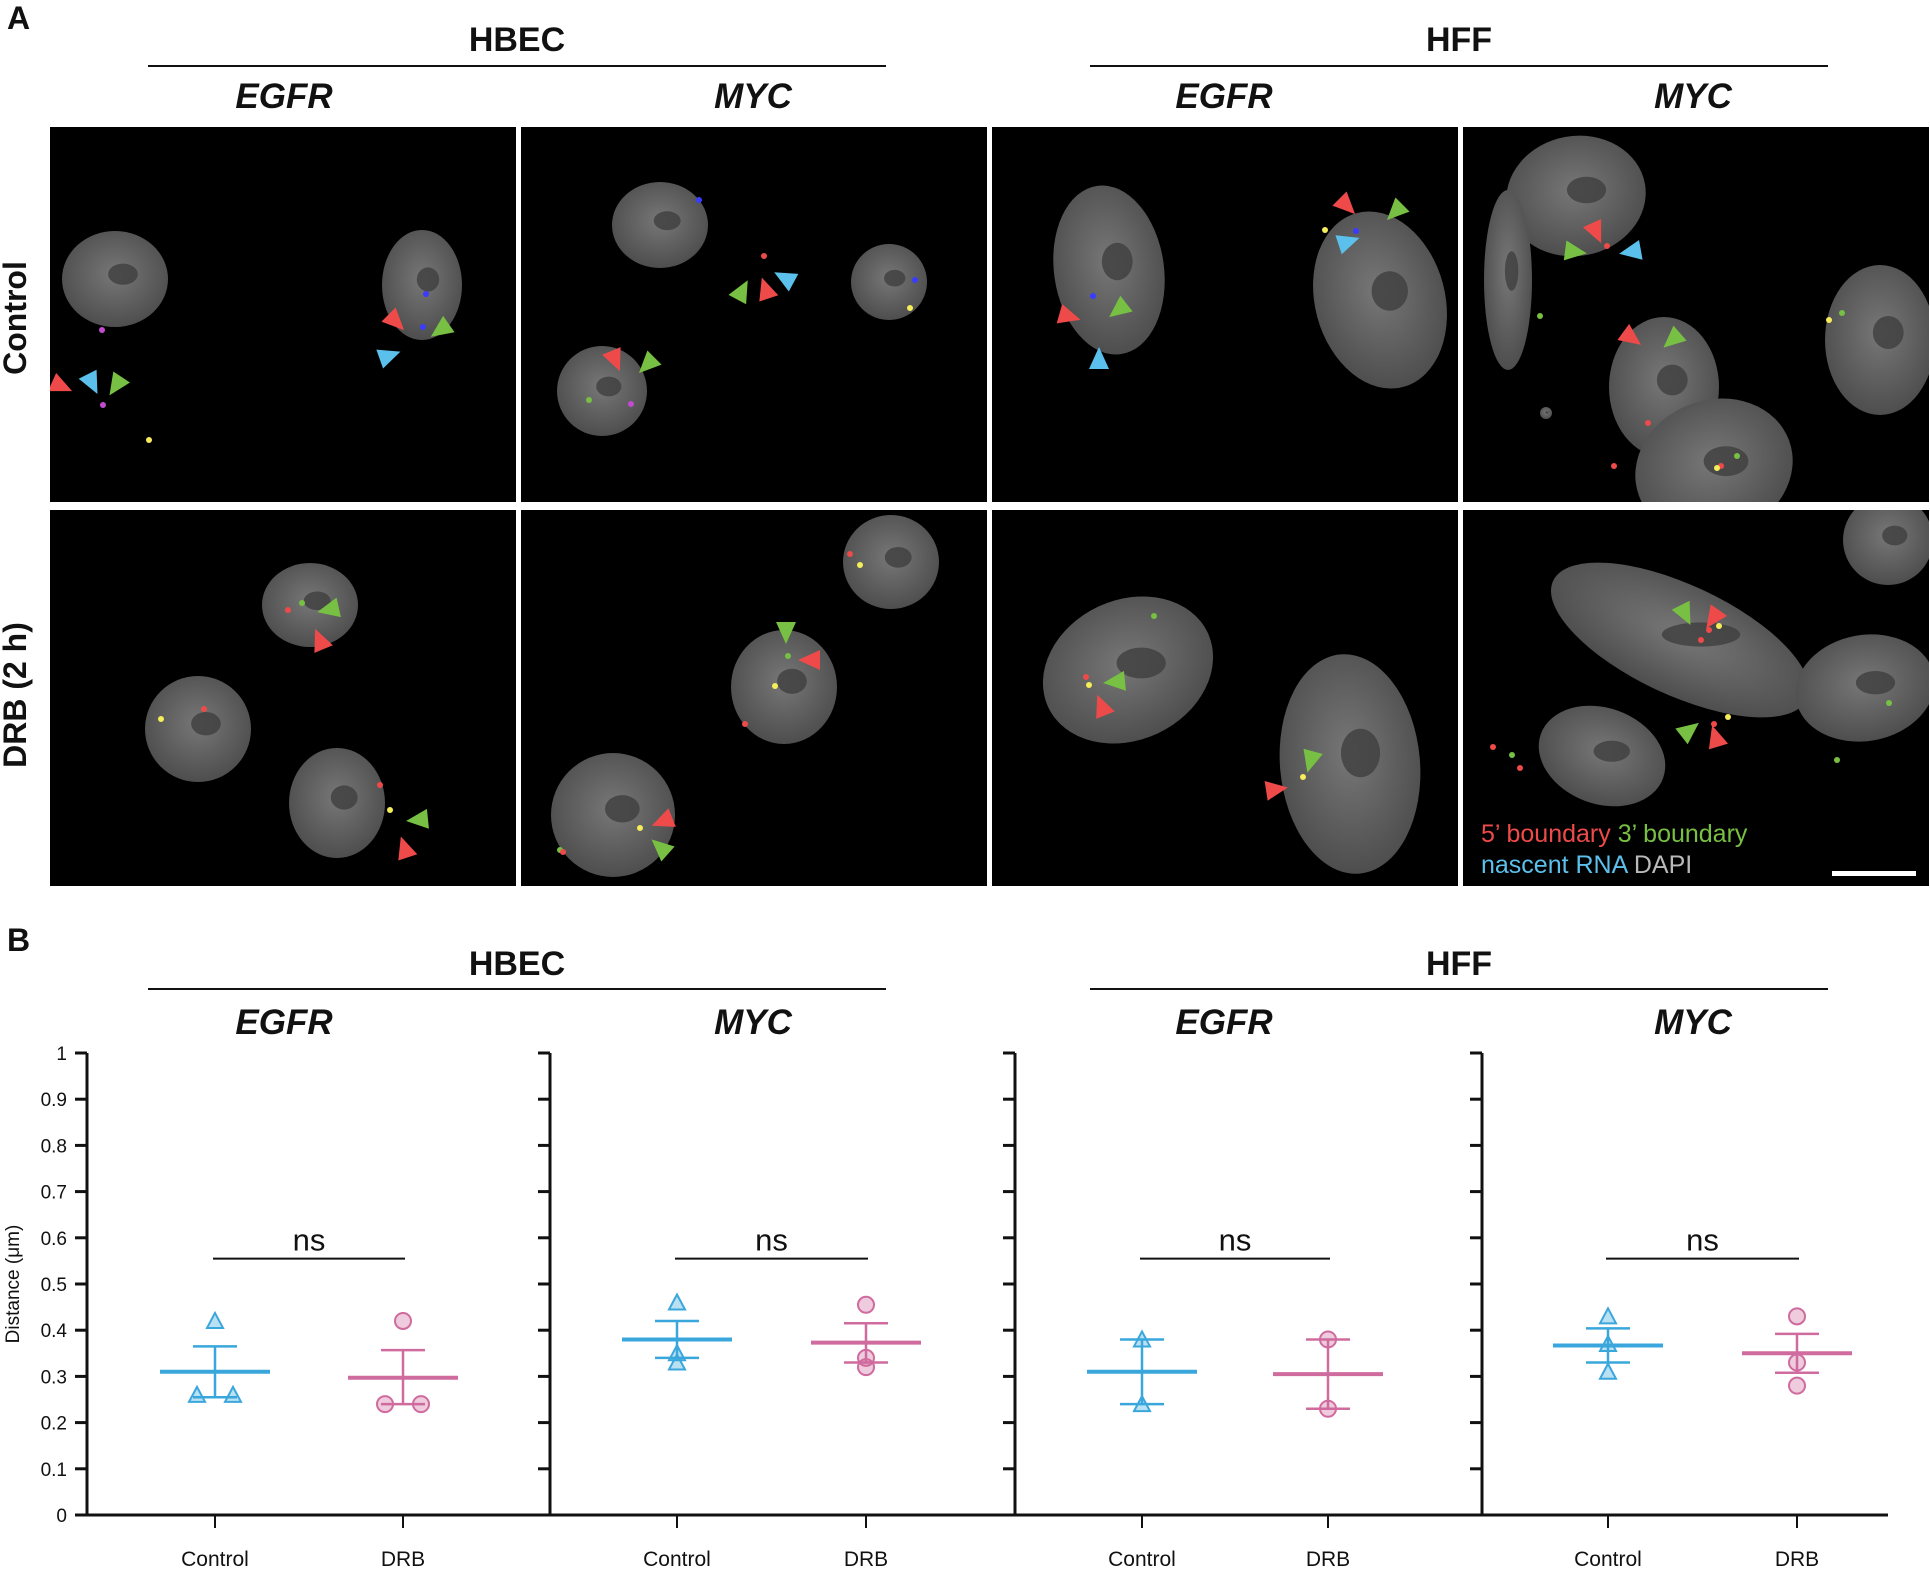 The image size is (1930, 1569). Describe the element at coordinates (54, 1331) in the screenshot. I see `y-tick-label: 0.4` at that location.